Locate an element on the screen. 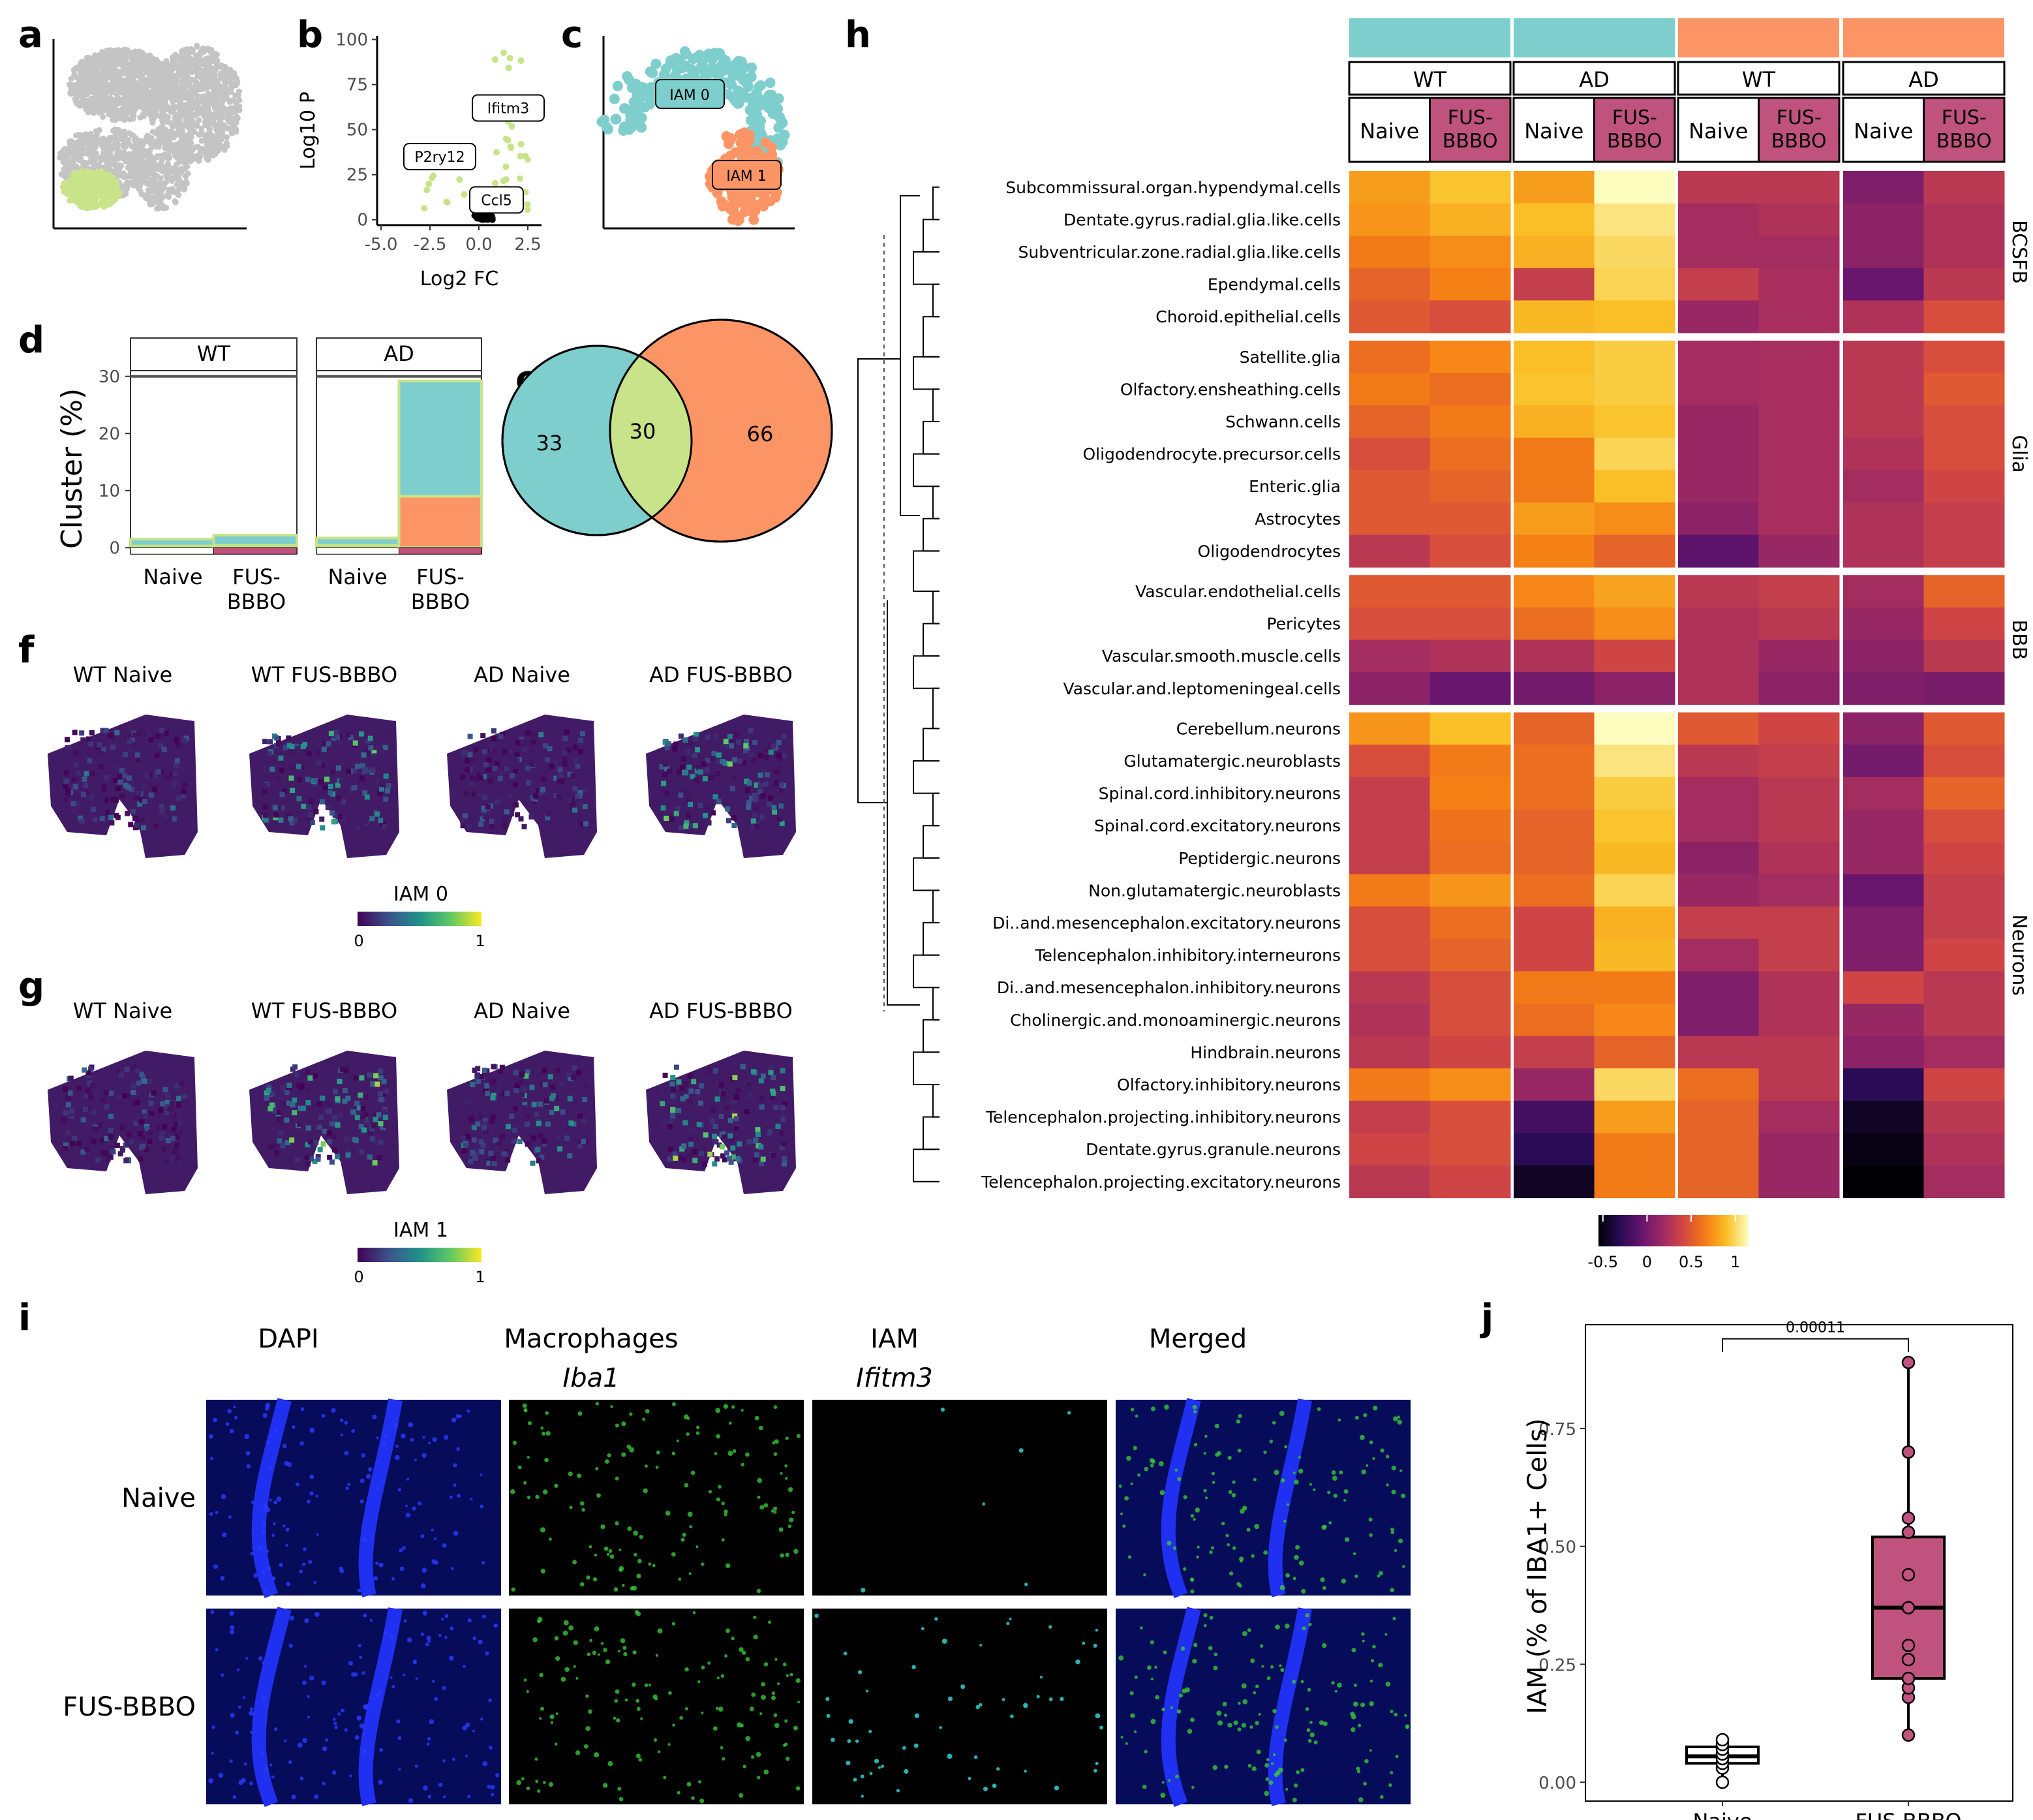  brain-section-shape is located at coordinates (721, 787).